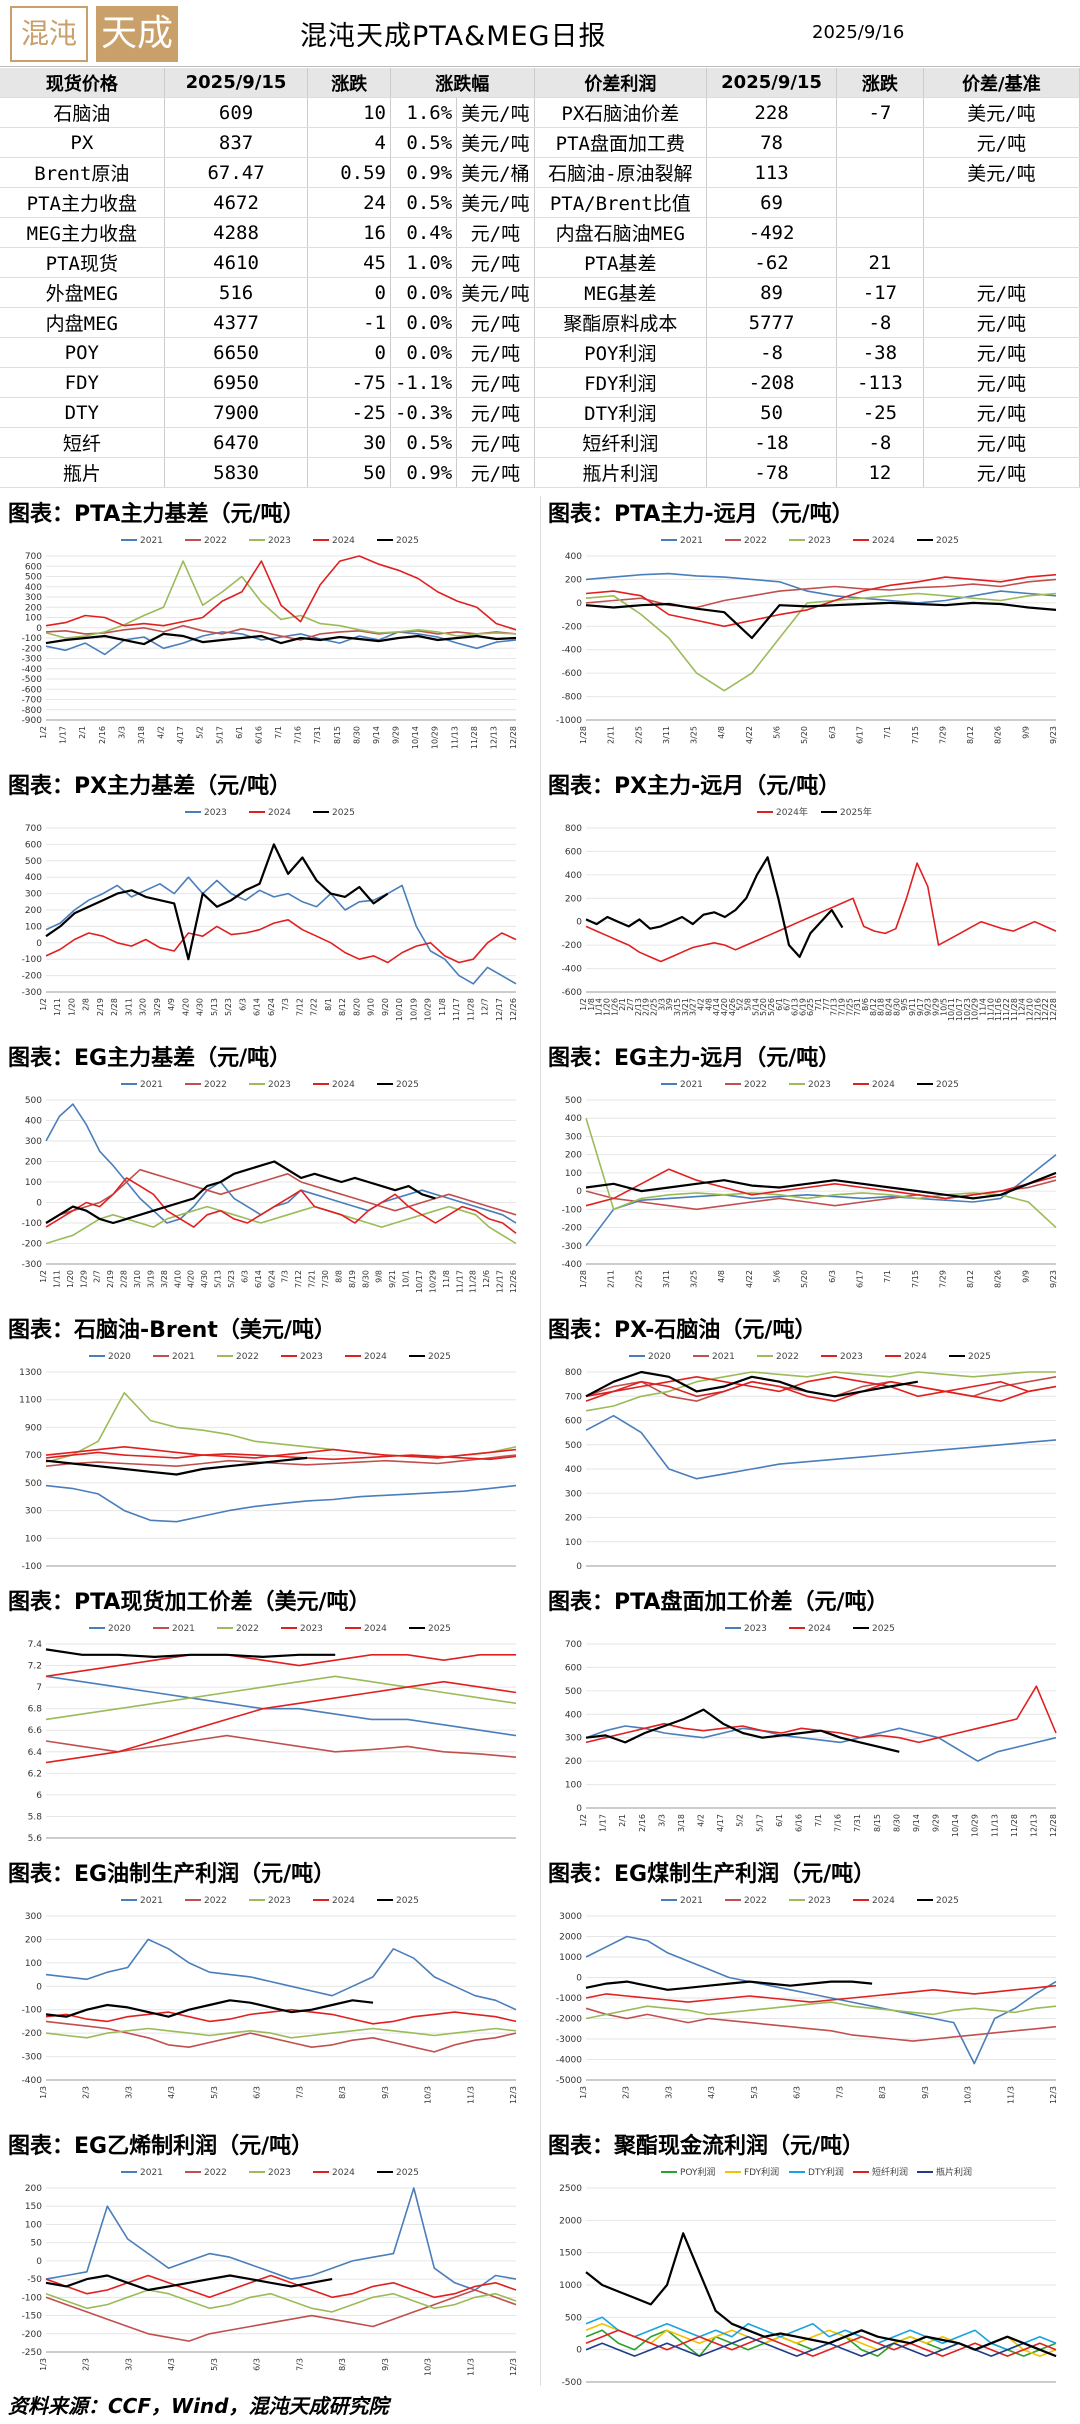 Image resolution: width=1080 pixels, height=2424 pixels. I want to click on y-tick-label: -1000, so click(569, 1999).